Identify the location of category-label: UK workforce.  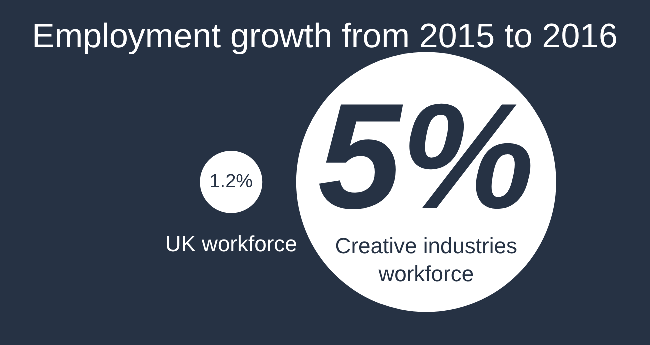
(231, 243).